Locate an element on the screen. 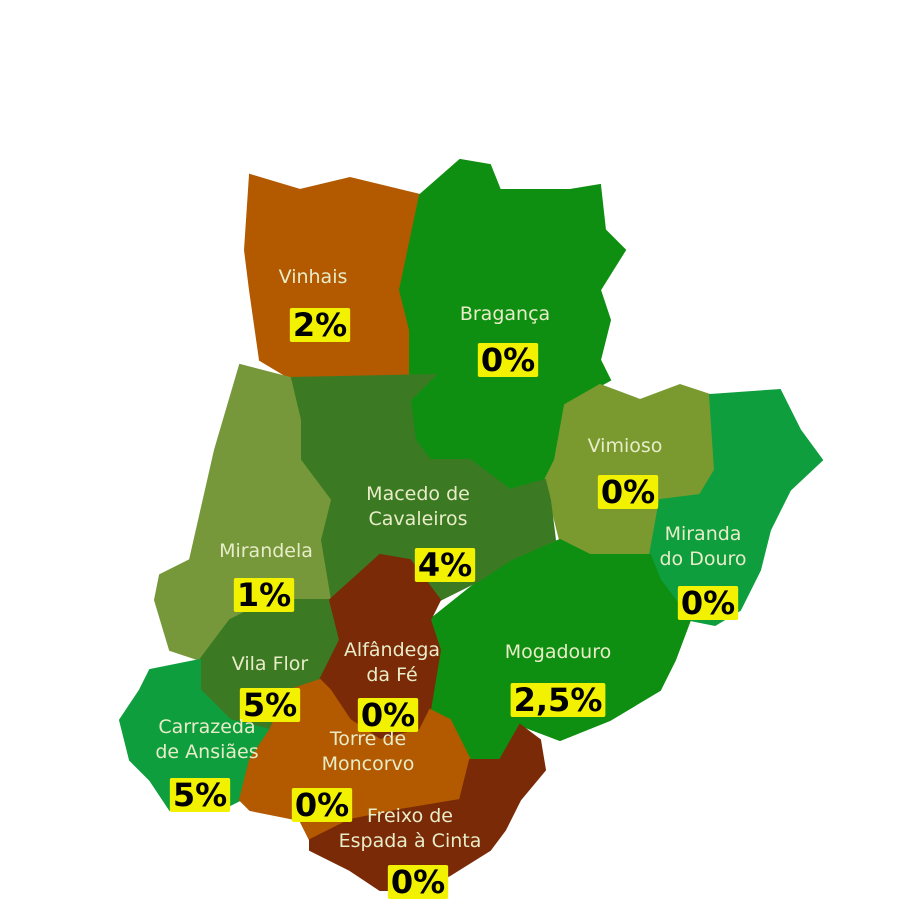 This screenshot has height=915, width=900. region-name: Vila Flor is located at coordinates (270, 664).